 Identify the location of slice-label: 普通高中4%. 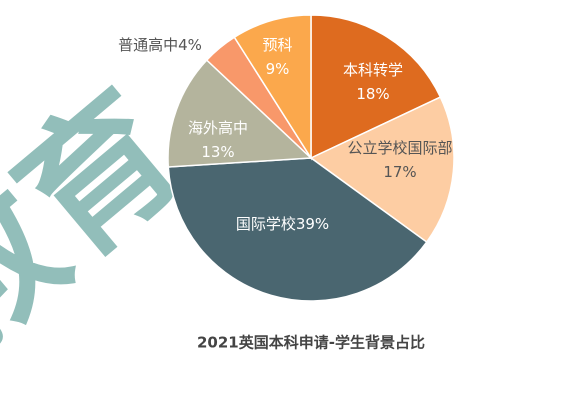
(160, 45).